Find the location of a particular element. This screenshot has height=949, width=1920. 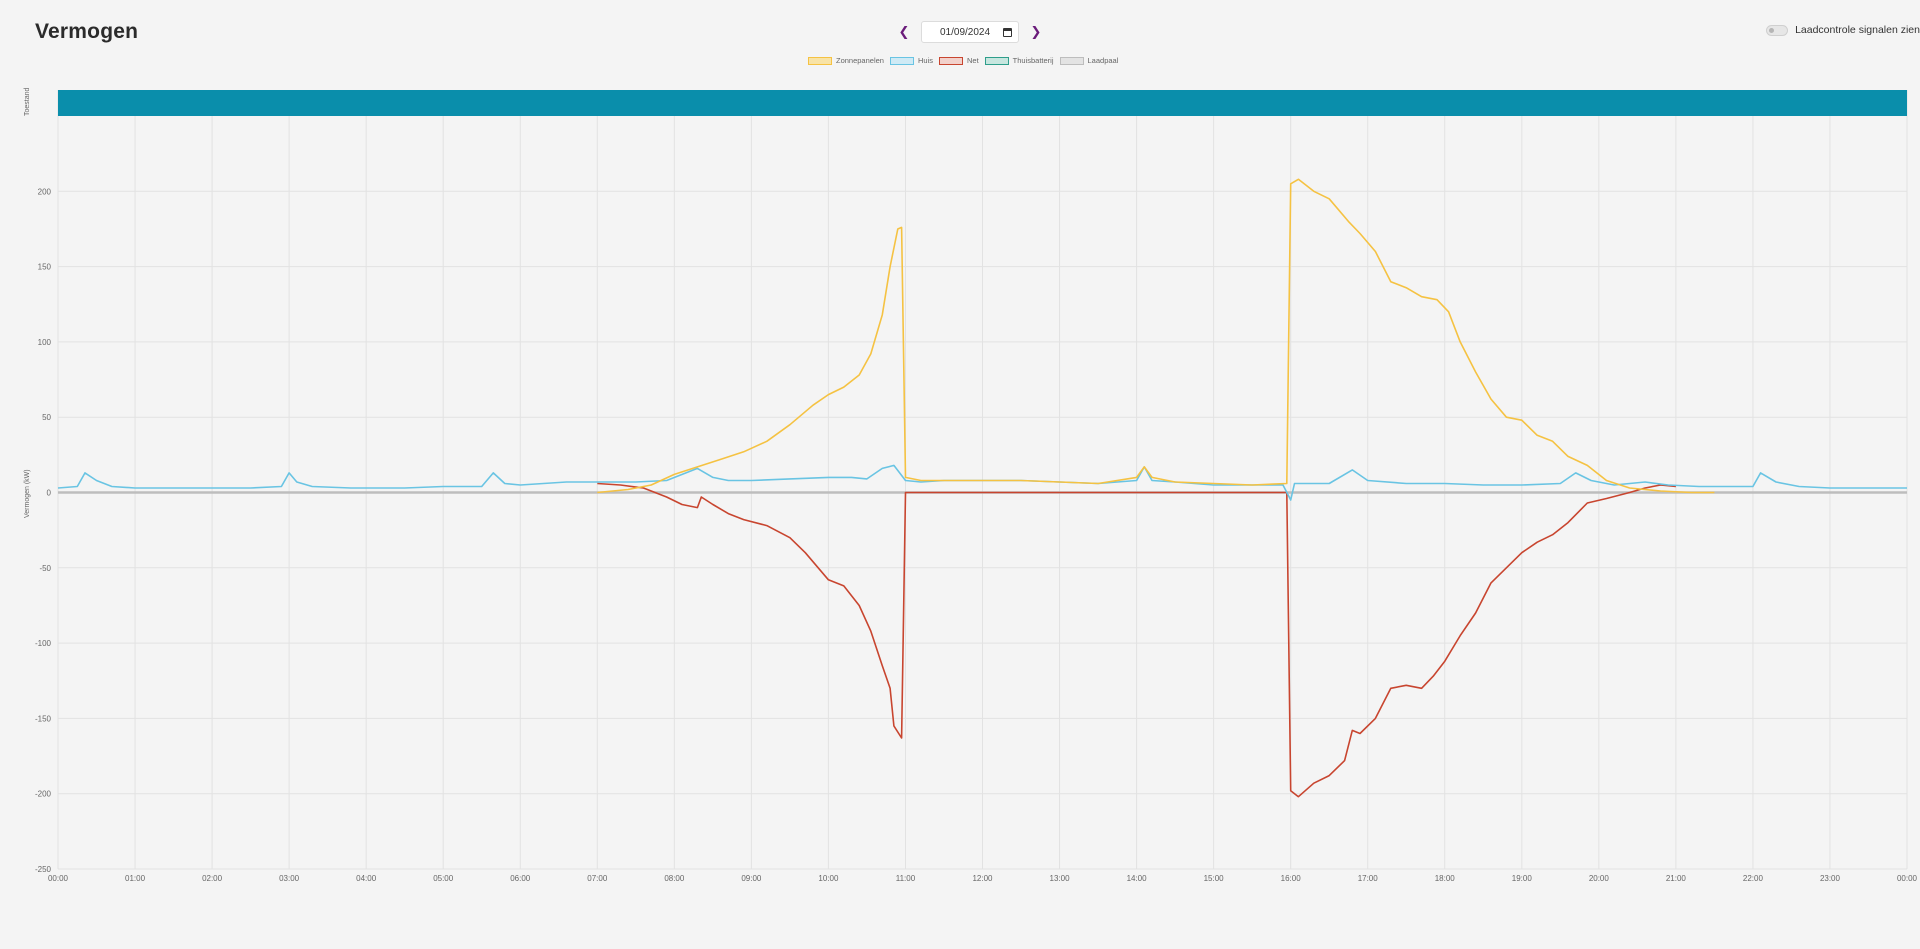

chart-legend: Zonnepanelen Huis Net Thuisbatterij Laadpaal is located at coordinates (963, 60).